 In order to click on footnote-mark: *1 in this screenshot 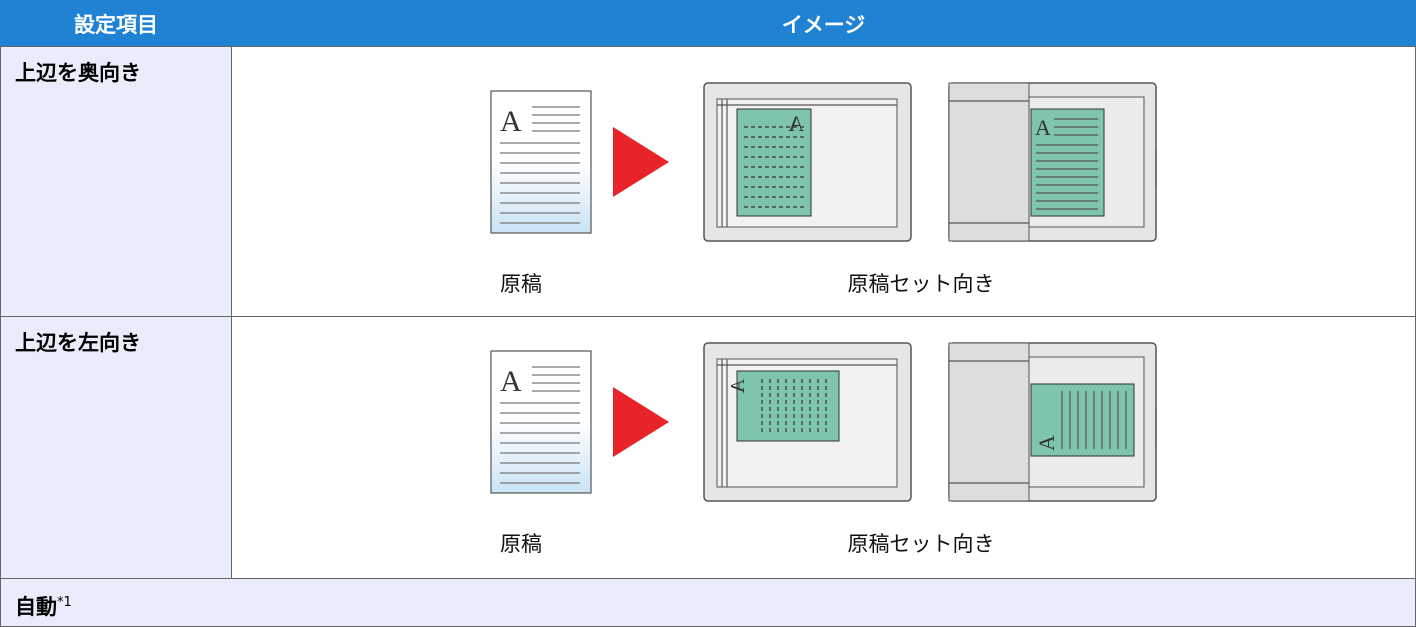, I will do `click(64, 602)`.